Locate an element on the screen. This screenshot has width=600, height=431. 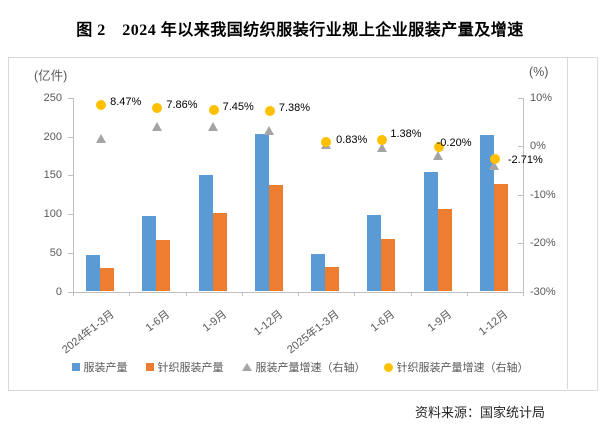
legend: 服装产量 针织服装产量 服装产量增速（右轴） 针织服装产量增速（右轴） is located at coordinates (300, 367).